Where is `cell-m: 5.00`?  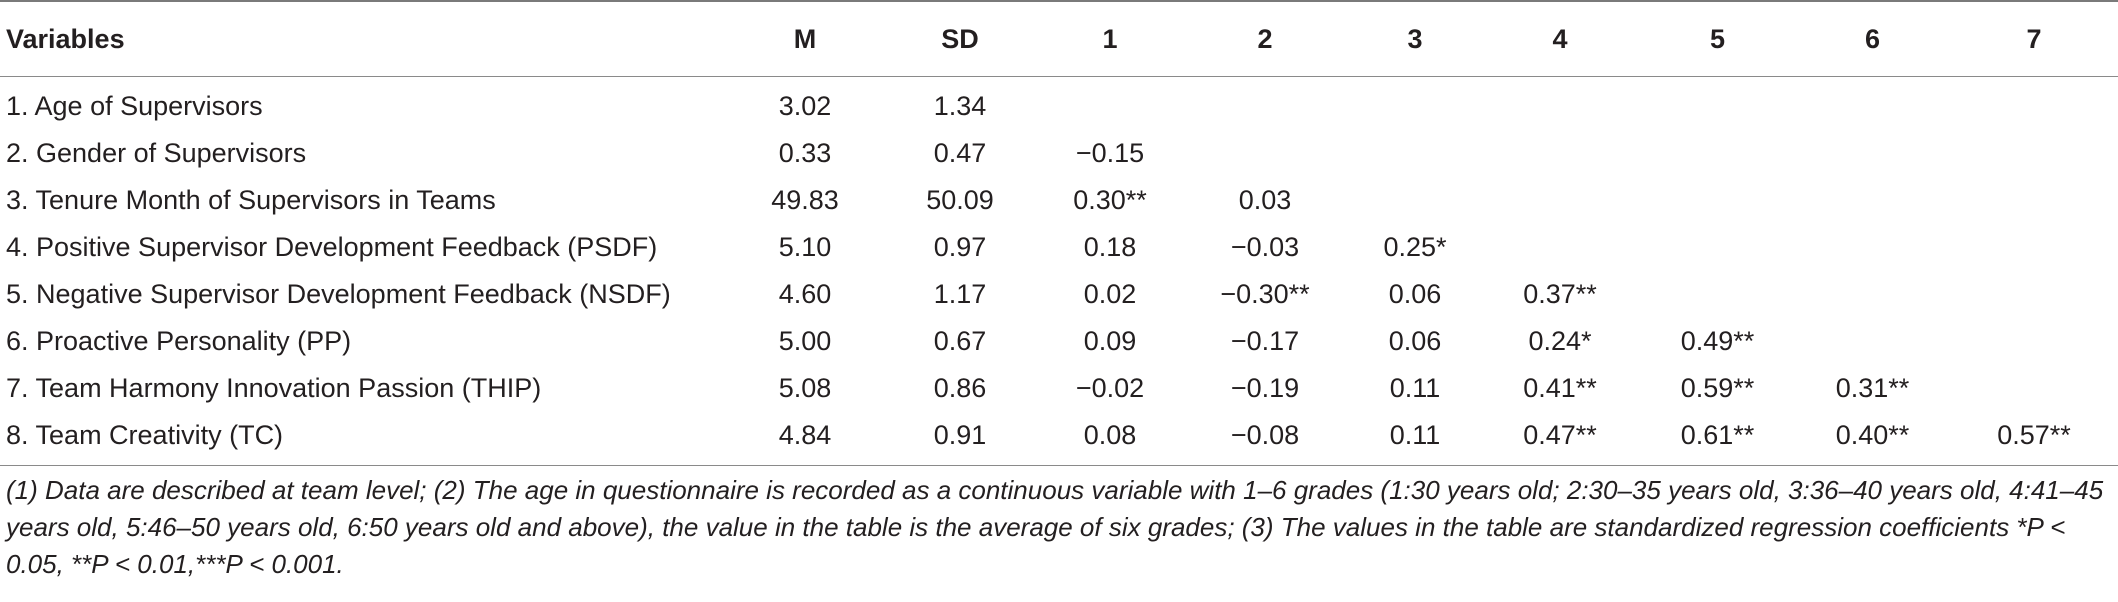 cell-m: 5.00 is located at coordinates (805, 341).